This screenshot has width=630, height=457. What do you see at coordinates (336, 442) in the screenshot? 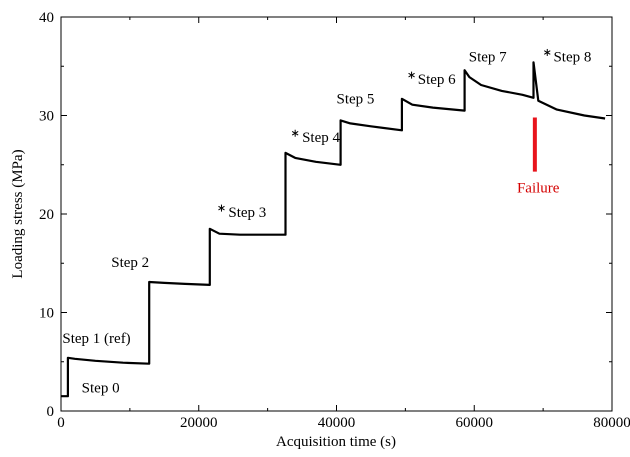
I see `x-axis-title: Acquisition time (s)` at bounding box center [336, 442].